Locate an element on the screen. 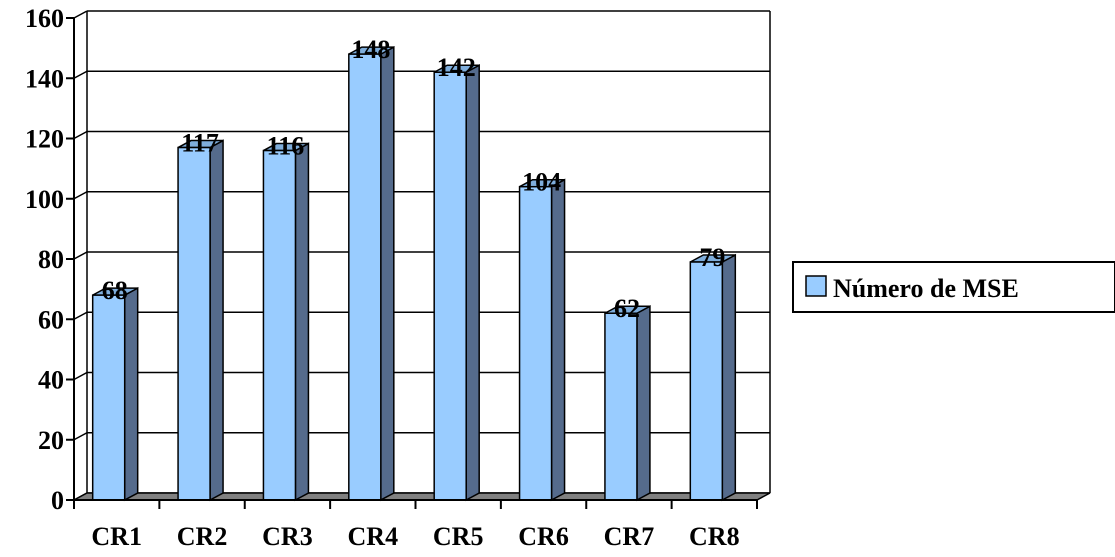  x-tick-label-cr1: CR1 is located at coordinates (116, 536).